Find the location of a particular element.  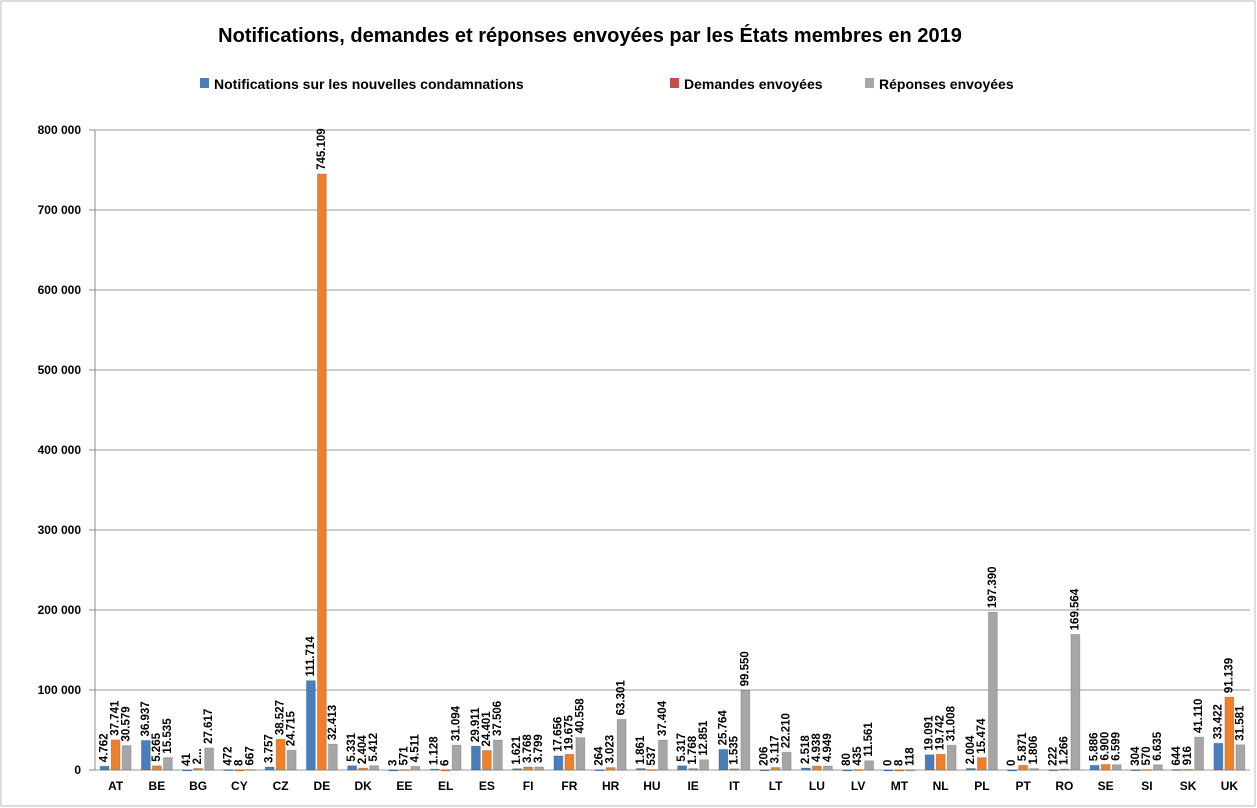

x-tick-label: NL is located at coordinates (941, 786).